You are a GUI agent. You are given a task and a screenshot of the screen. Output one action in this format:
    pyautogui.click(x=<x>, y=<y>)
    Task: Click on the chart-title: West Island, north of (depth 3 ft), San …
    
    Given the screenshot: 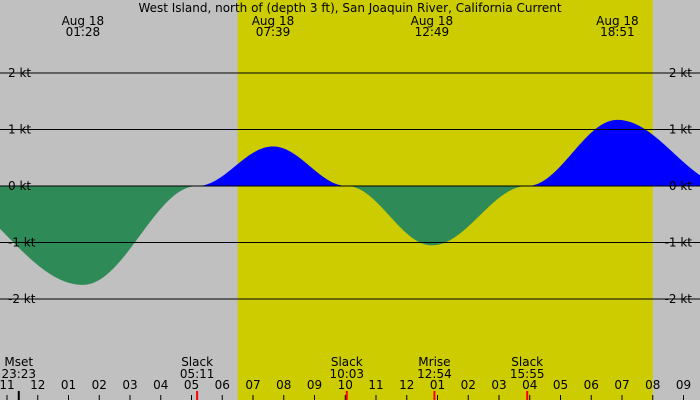 What is the action you would take?
    pyautogui.click(x=349, y=8)
    